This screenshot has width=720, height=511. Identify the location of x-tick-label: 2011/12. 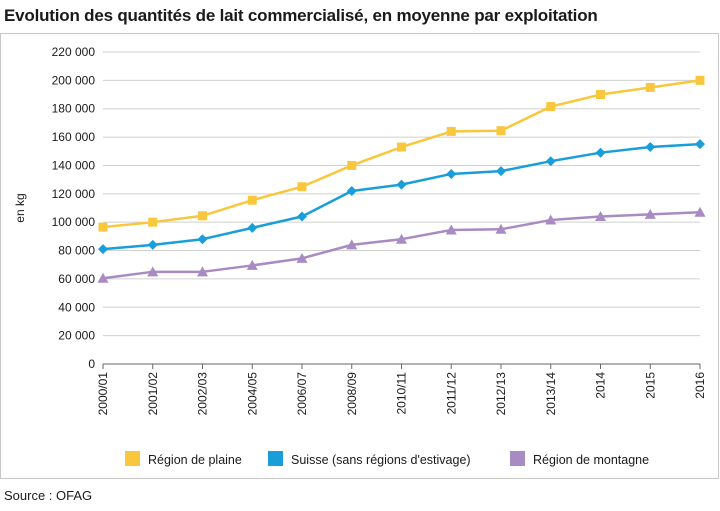
(451, 393).